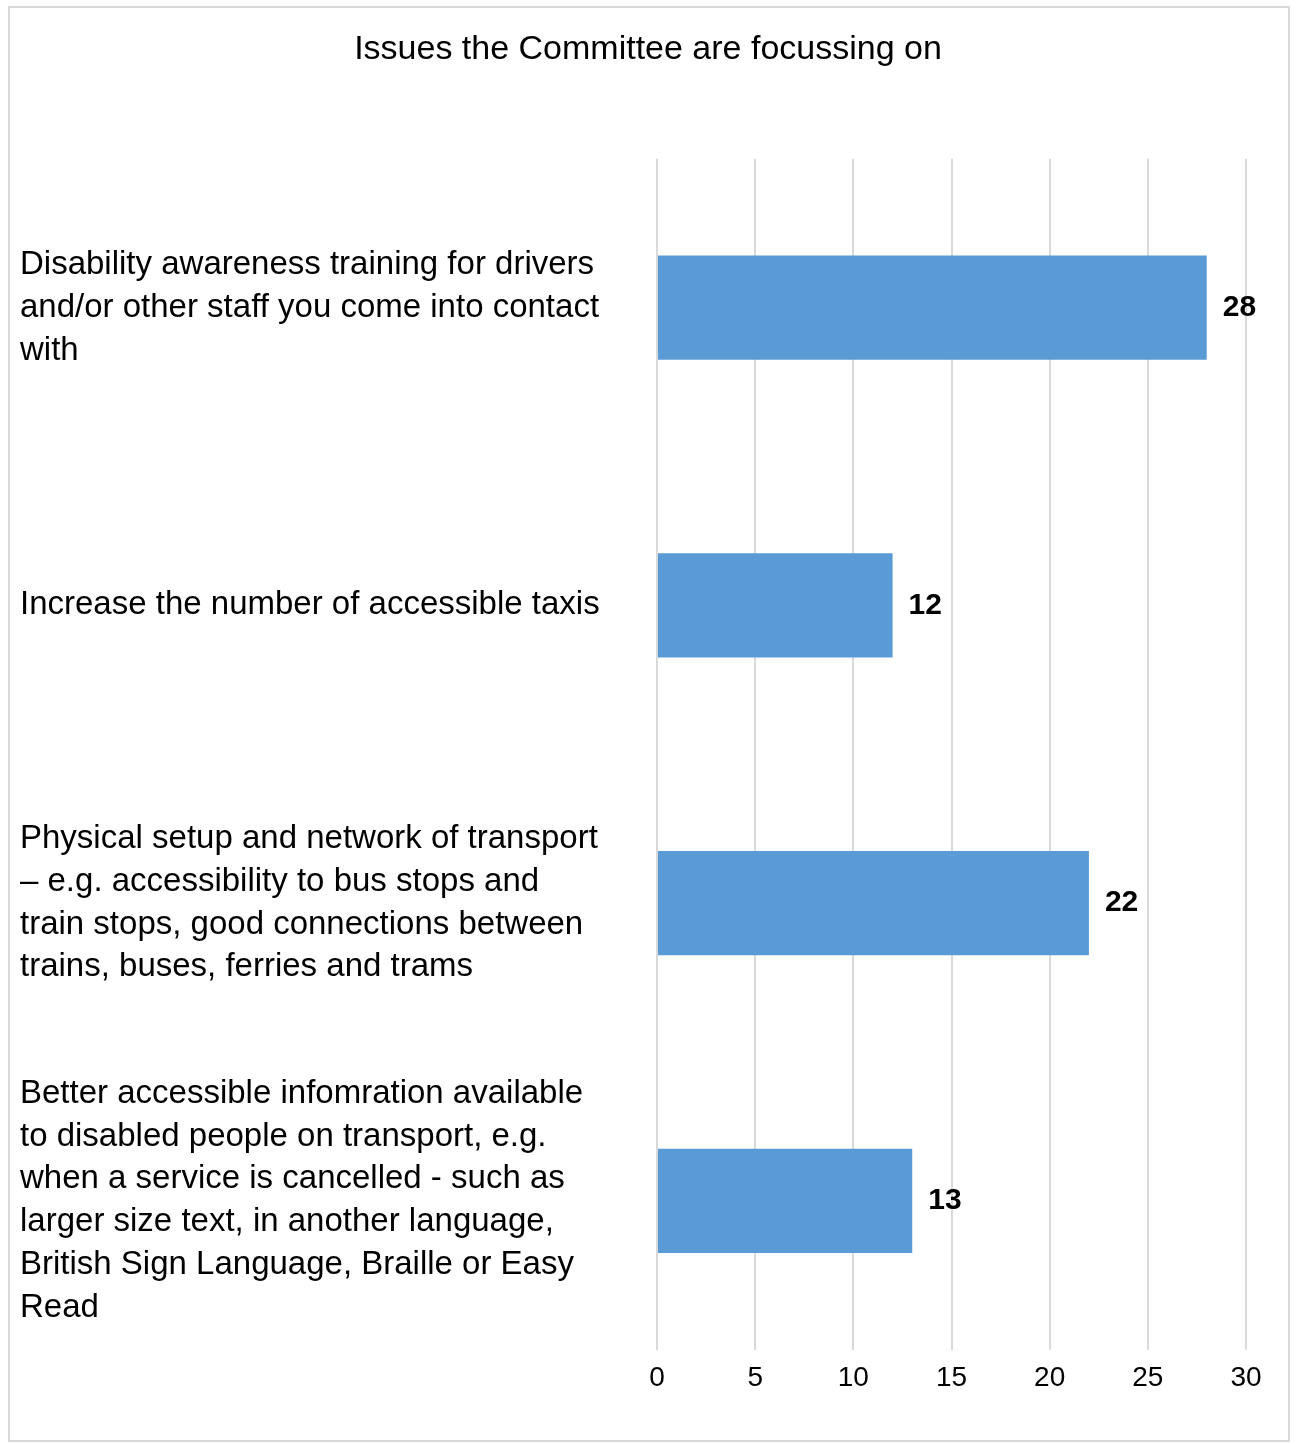 The height and width of the screenshot is (1444, 1296). Describe the element at coordinates (945, 1199) in the screenshot. I see `data-label: 13` at that location.